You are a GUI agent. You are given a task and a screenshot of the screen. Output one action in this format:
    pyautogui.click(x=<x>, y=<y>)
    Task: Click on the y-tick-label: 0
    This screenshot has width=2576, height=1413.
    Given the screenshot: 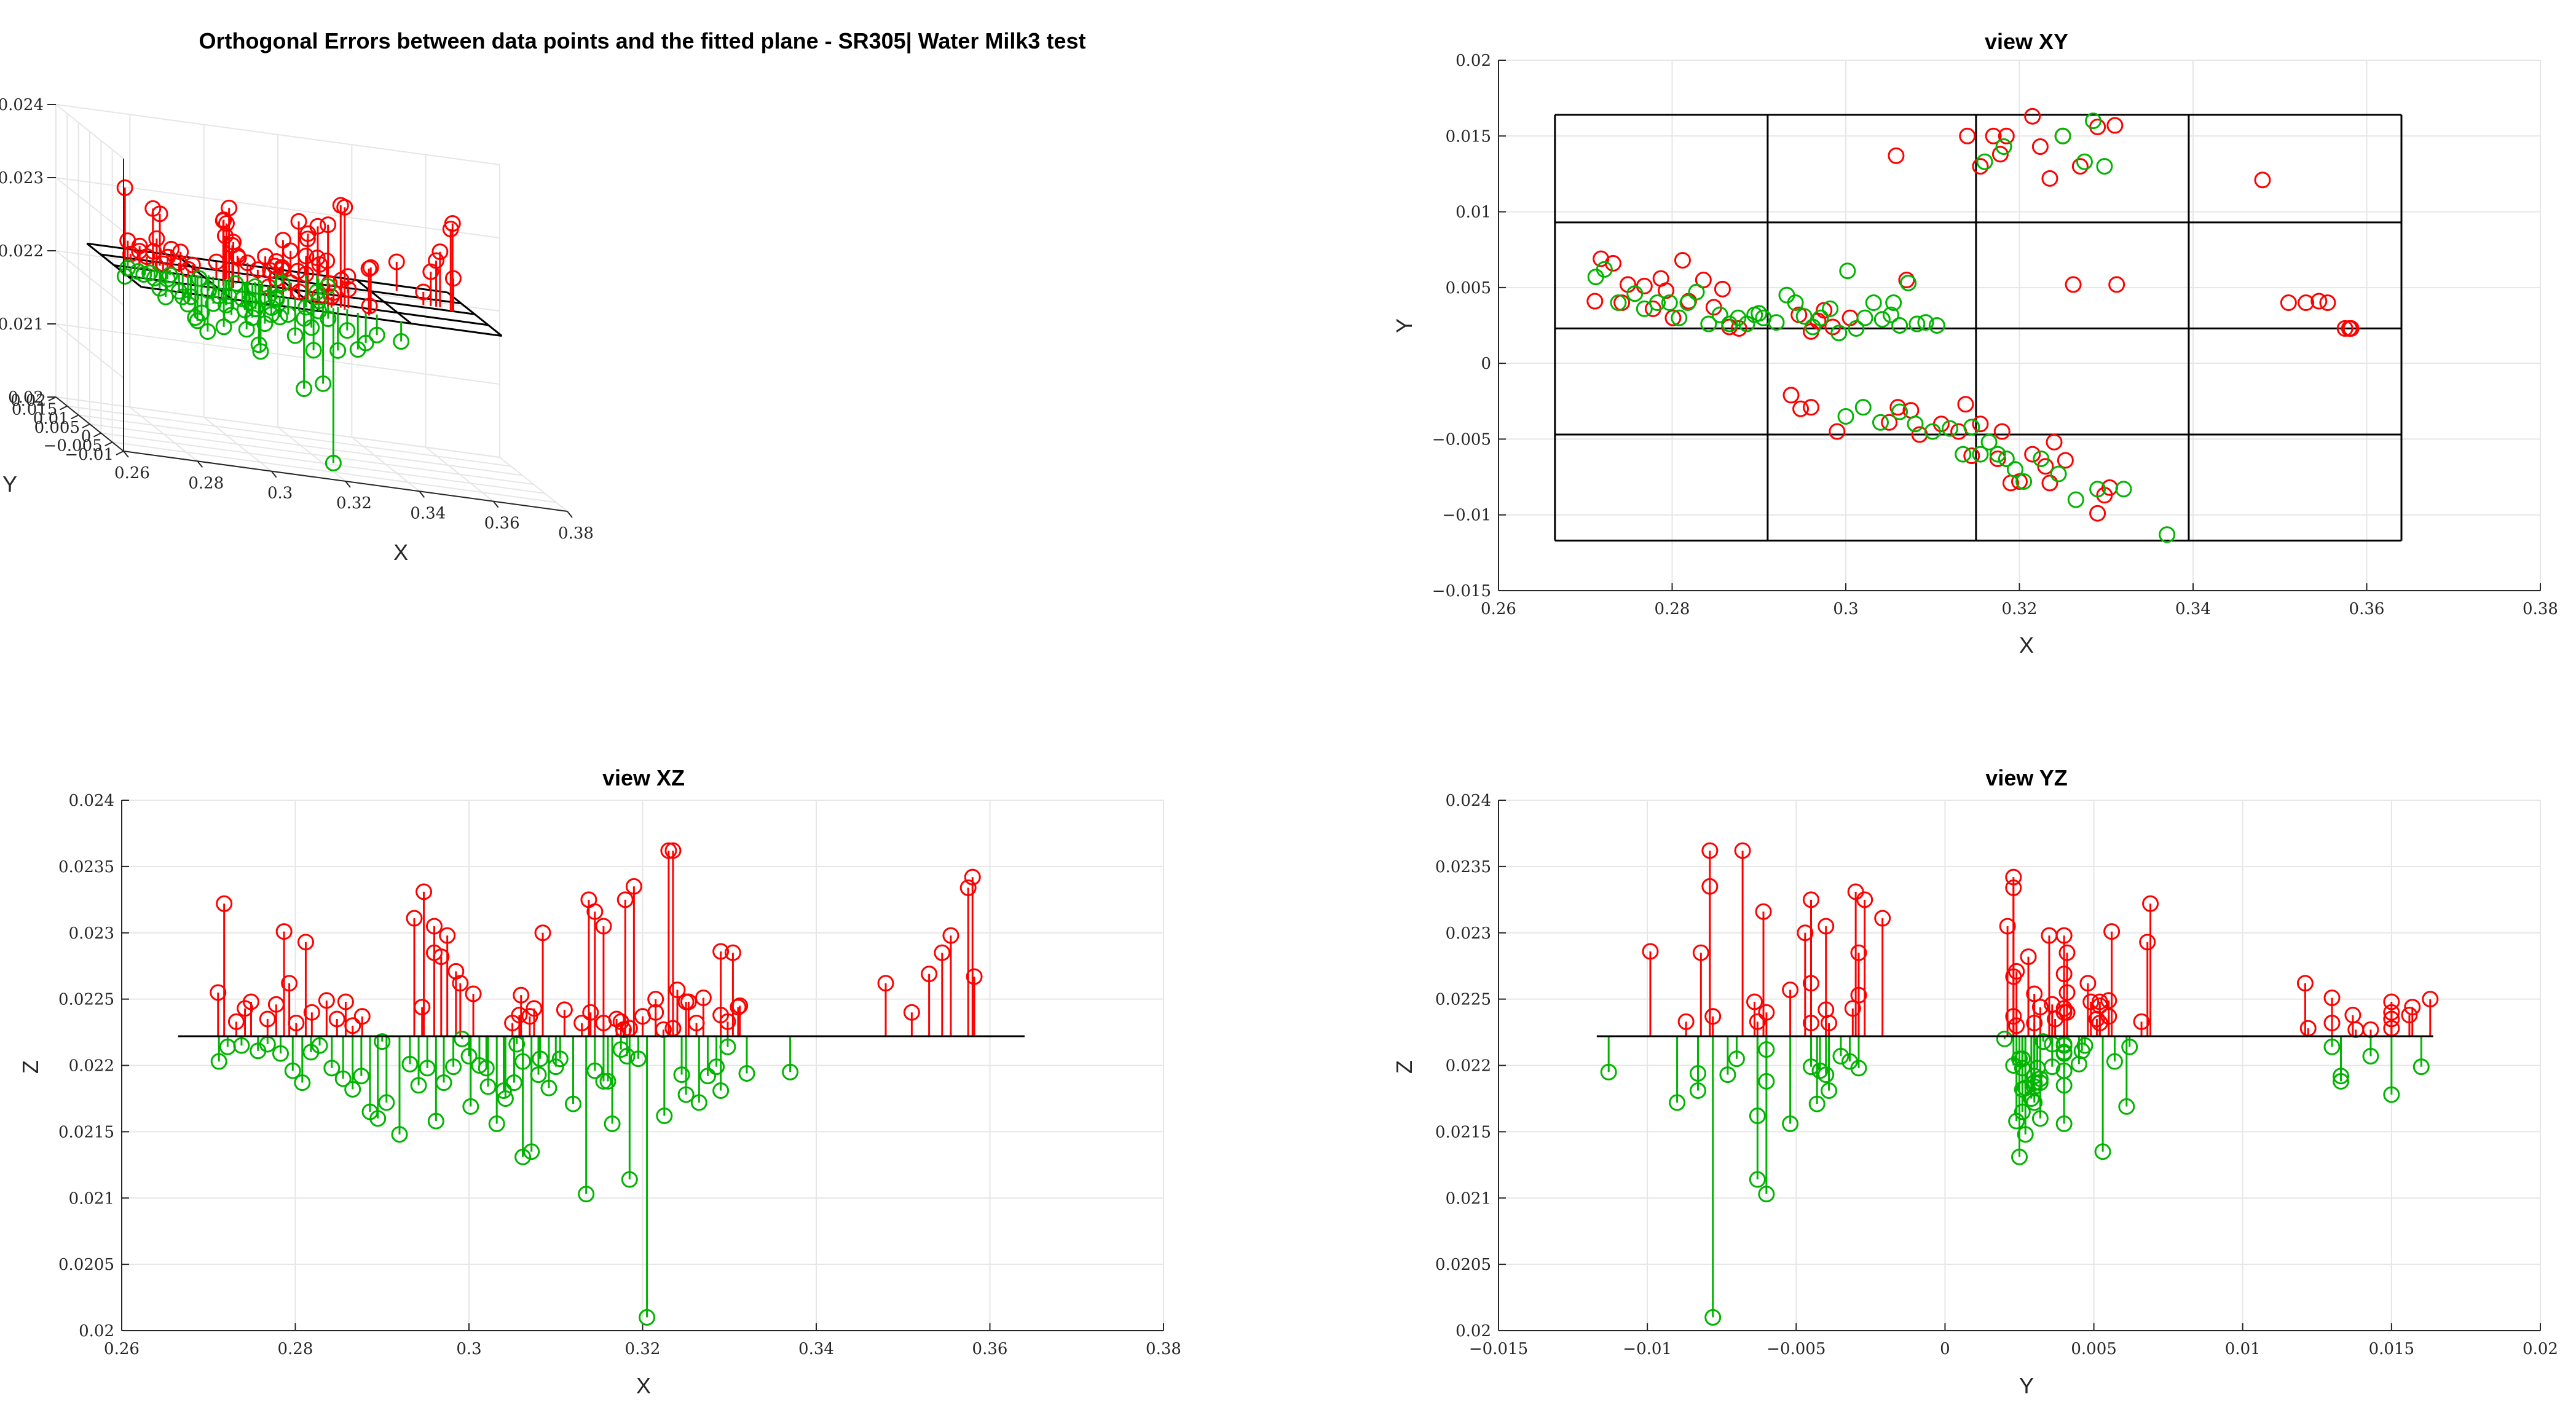 What is the action you would take?
    pyautogui.click(x=87, y=437)
    